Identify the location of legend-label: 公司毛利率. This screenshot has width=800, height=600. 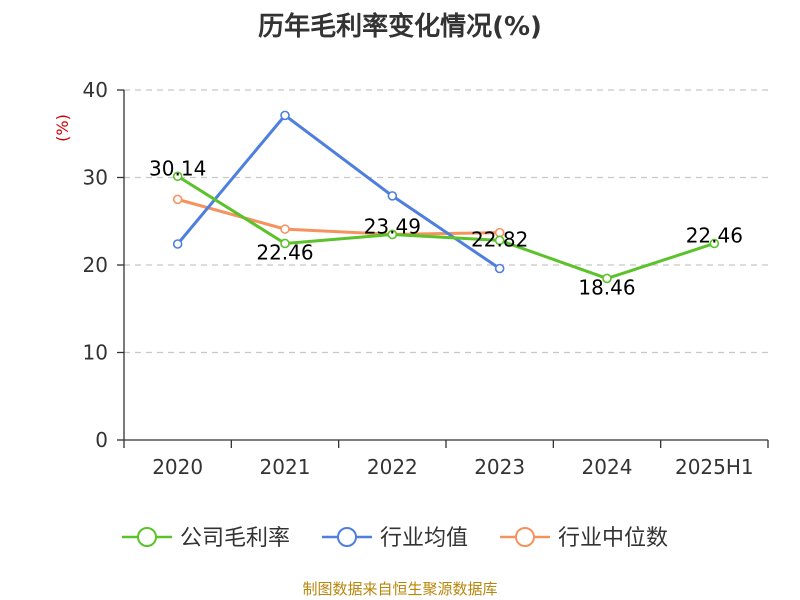
(235, 538).